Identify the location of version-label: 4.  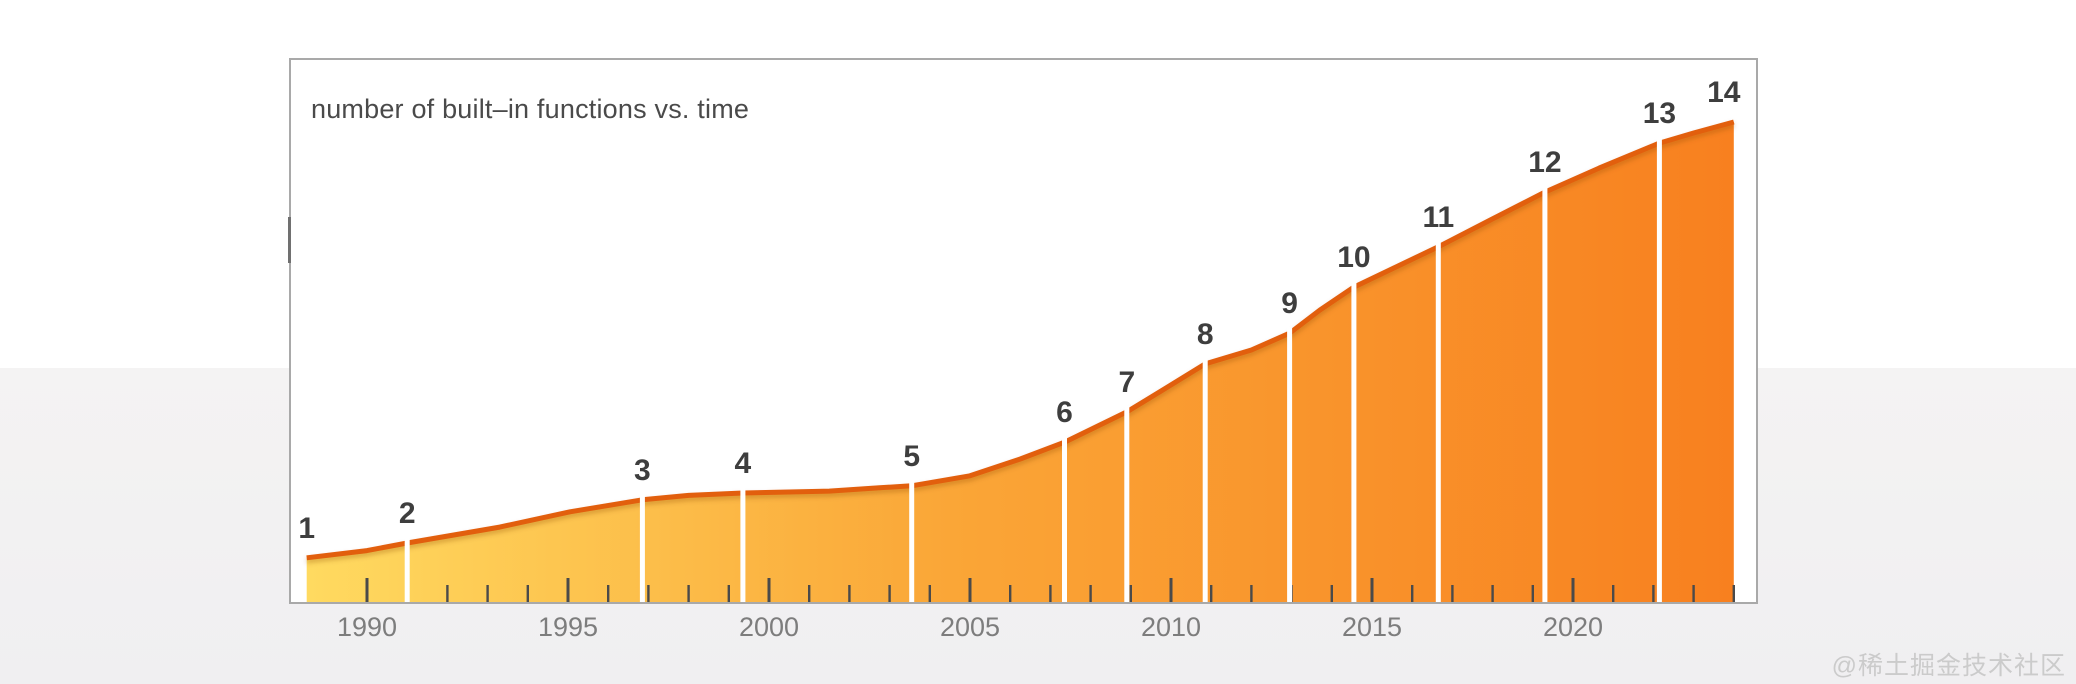
(743, 463).